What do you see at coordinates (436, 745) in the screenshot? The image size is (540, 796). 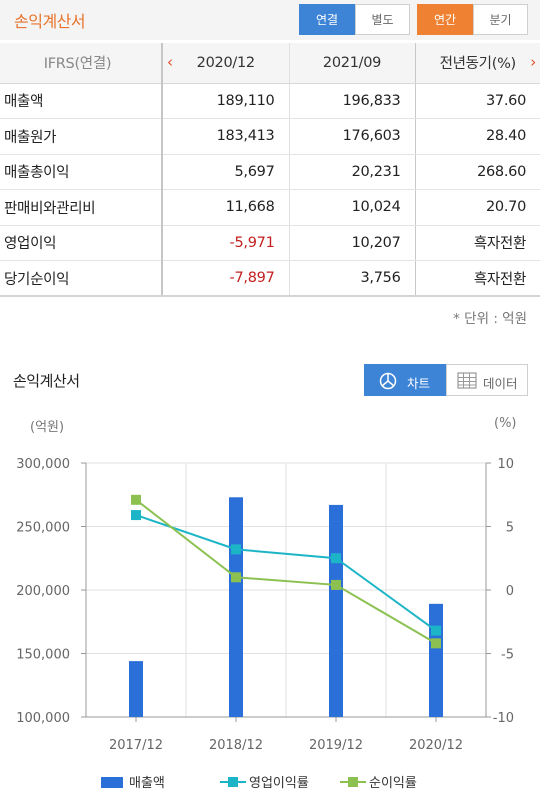 I see `x-tick-label: 2020/12` at bounding box center [436, 745].